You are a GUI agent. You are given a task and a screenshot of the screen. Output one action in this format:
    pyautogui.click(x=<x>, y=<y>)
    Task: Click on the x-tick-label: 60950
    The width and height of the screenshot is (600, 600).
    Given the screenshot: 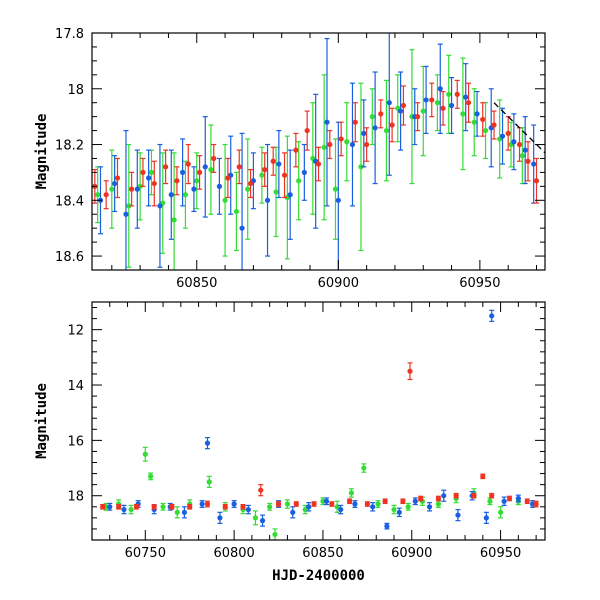 What is the action you would take?
    pyautogui.click(x=479, y=283)
    